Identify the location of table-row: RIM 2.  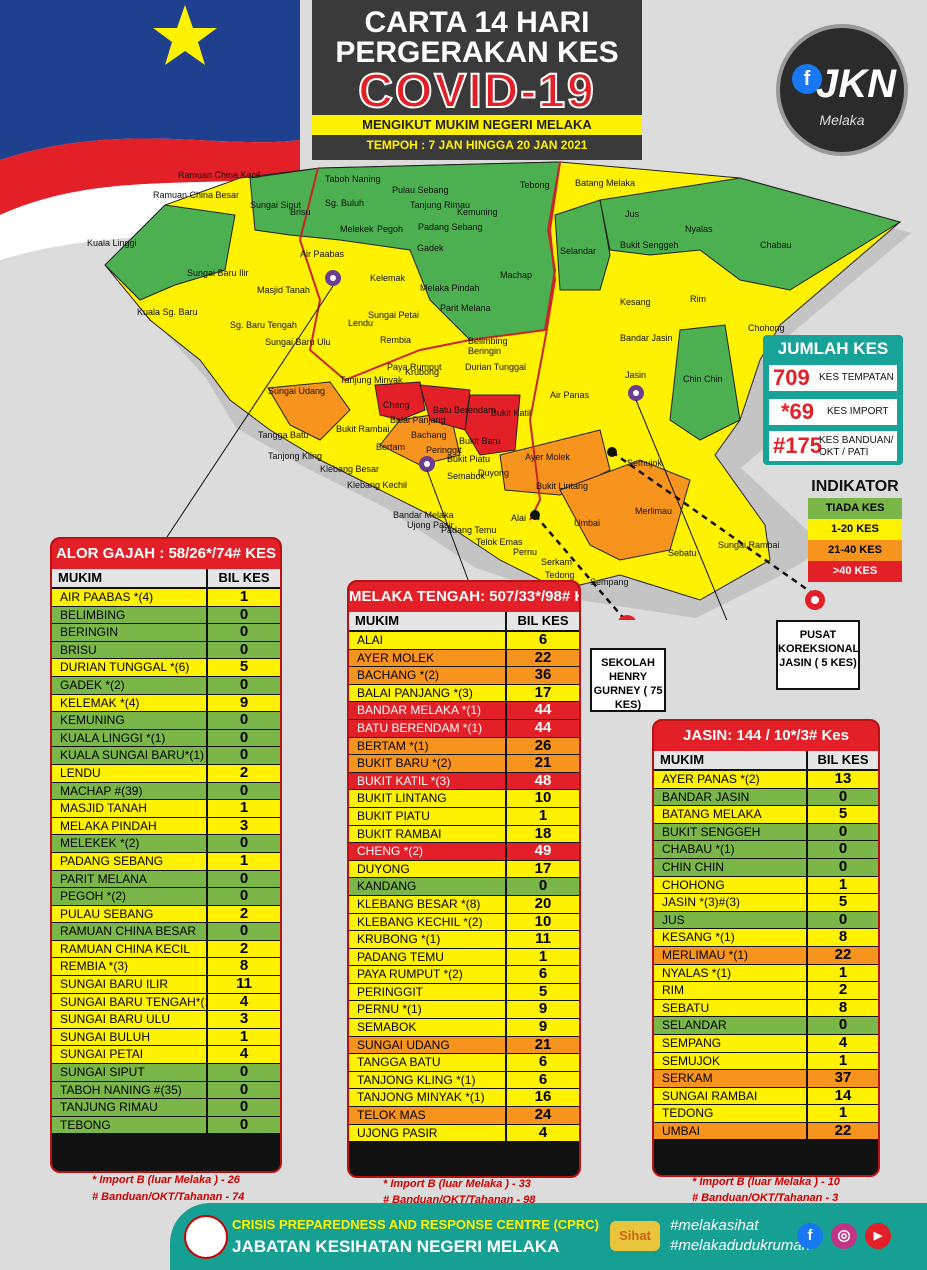
(766, 991).